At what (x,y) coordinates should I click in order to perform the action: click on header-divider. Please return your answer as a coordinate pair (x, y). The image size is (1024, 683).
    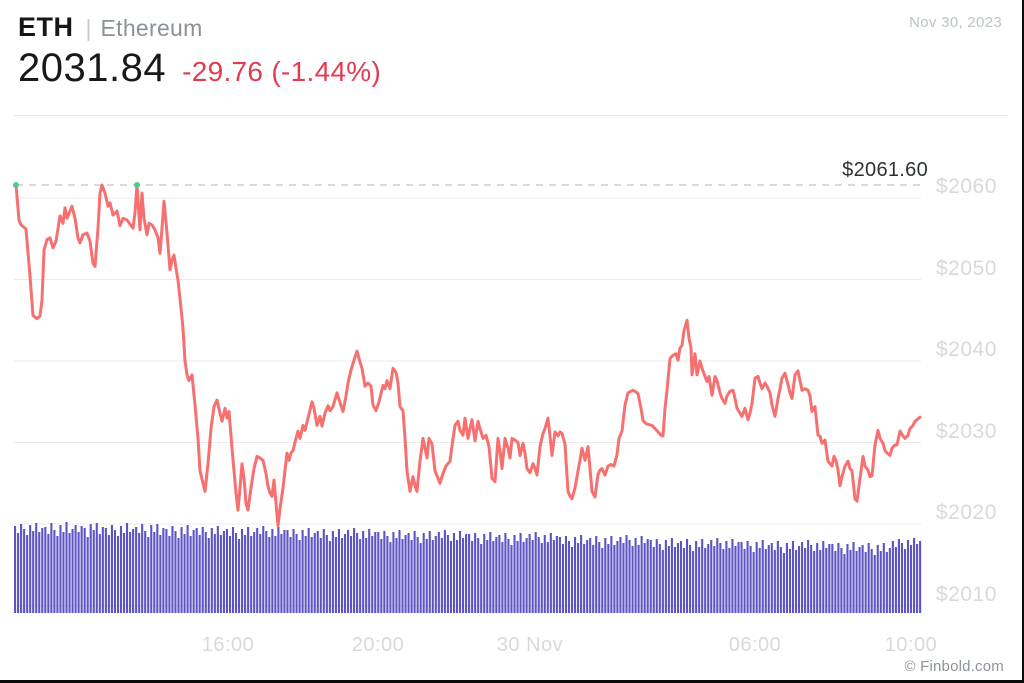
    Looking at the image, I should click on (511, 115).